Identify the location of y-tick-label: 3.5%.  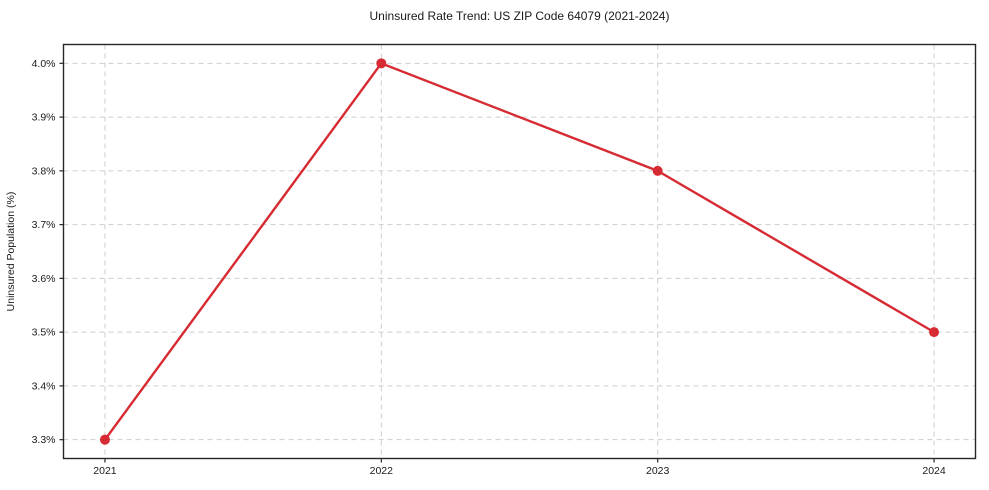
(44, 333).